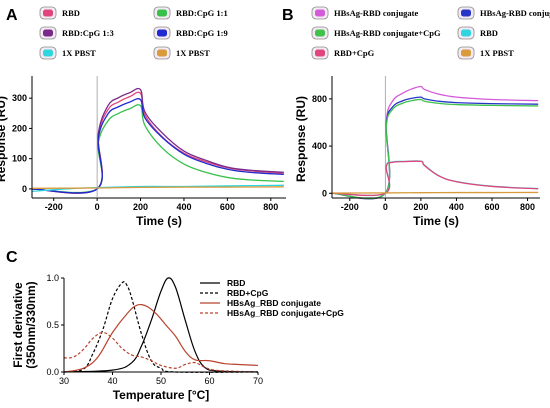  I want to click on legend-item-rbd-cpg-1-3: RBD:CpG 1:3, so click(76, 33).